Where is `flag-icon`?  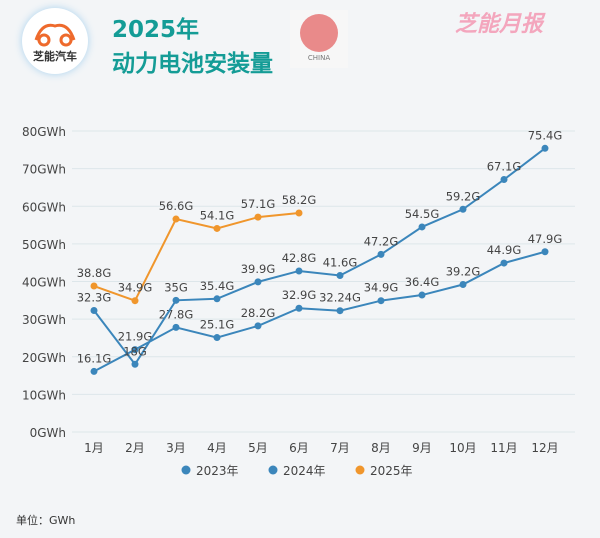
flag-icon is located at coordinates (319, 33).